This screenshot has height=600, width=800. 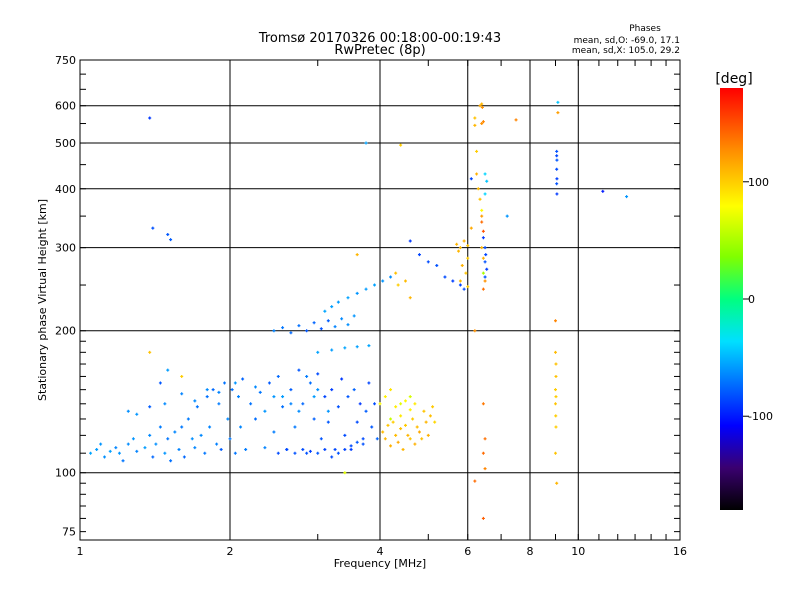 What do you see at coordinates (733, 79) in the screenshot?
I see `colorbar-label: [deg]` at bounding box center [733, 79].